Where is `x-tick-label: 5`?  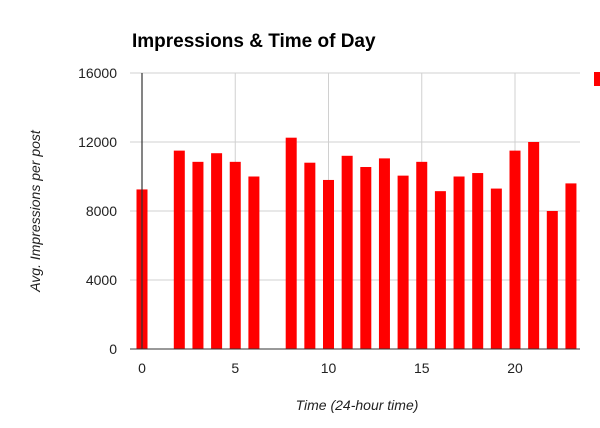 x-tick-label: 5 is located at coordinates (235, 368).